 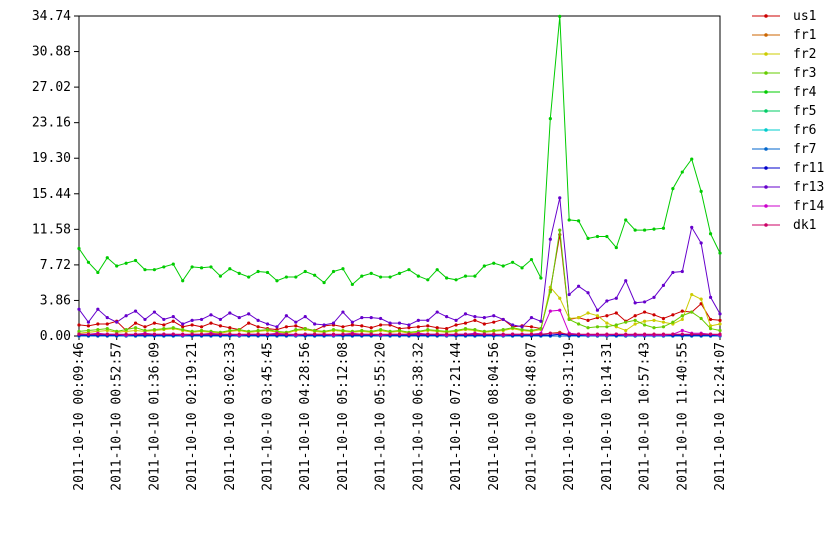 I want to click on legend-label: fr14, so click(x=808, y=206).